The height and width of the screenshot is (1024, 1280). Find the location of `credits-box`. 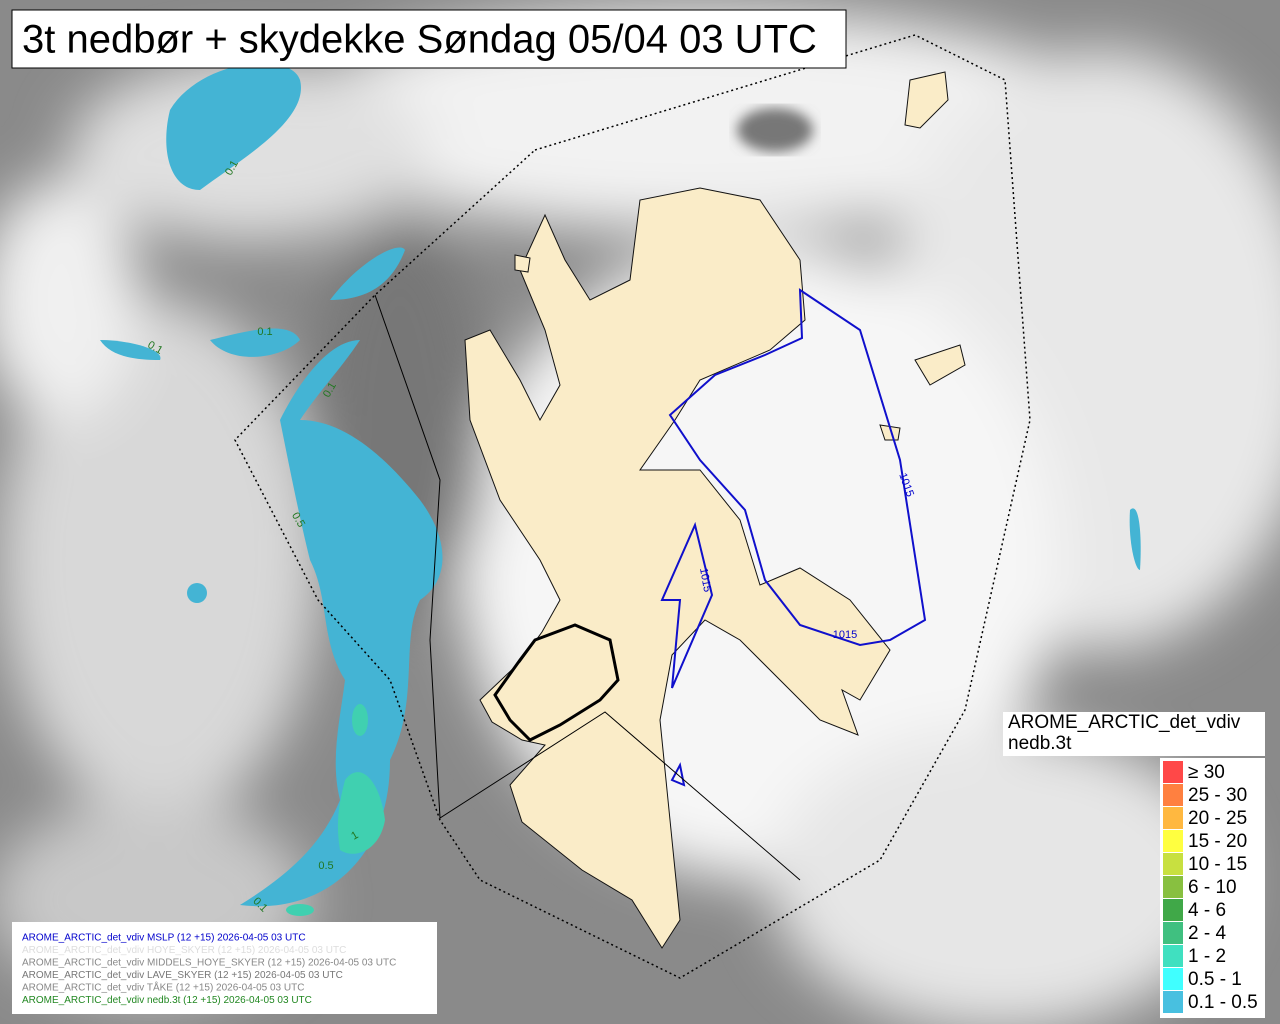

credits-box is located at coordinates (224, 968).